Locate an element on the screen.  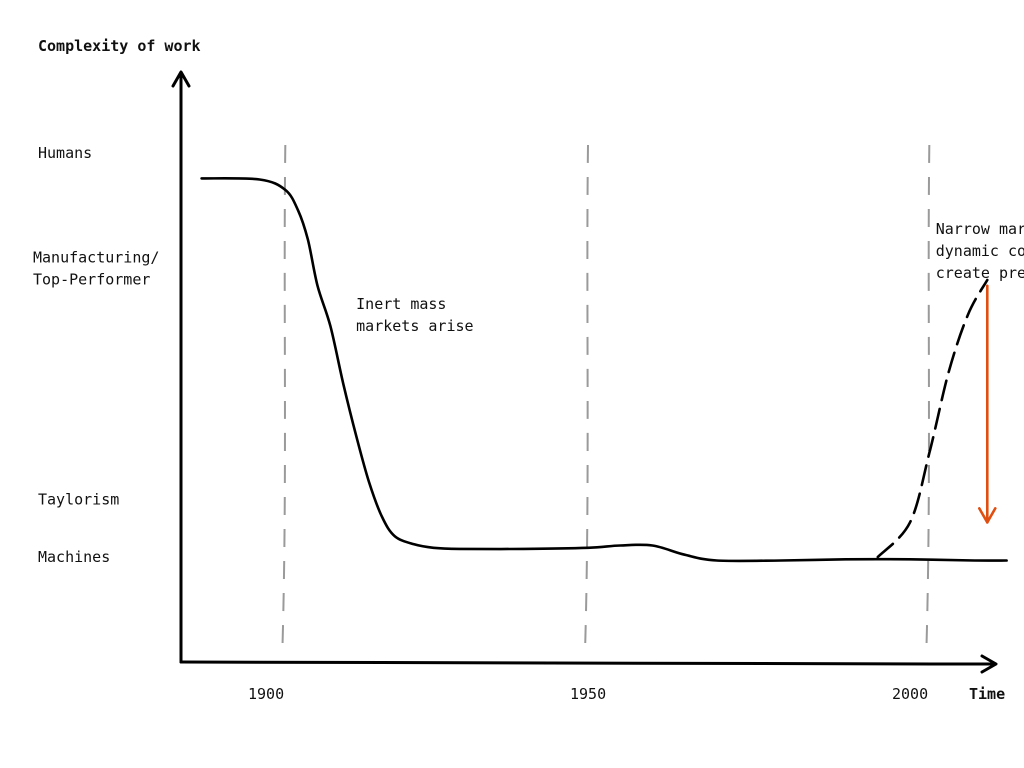
x-tick-2000: 2000 is located at coordinates (910, 694).